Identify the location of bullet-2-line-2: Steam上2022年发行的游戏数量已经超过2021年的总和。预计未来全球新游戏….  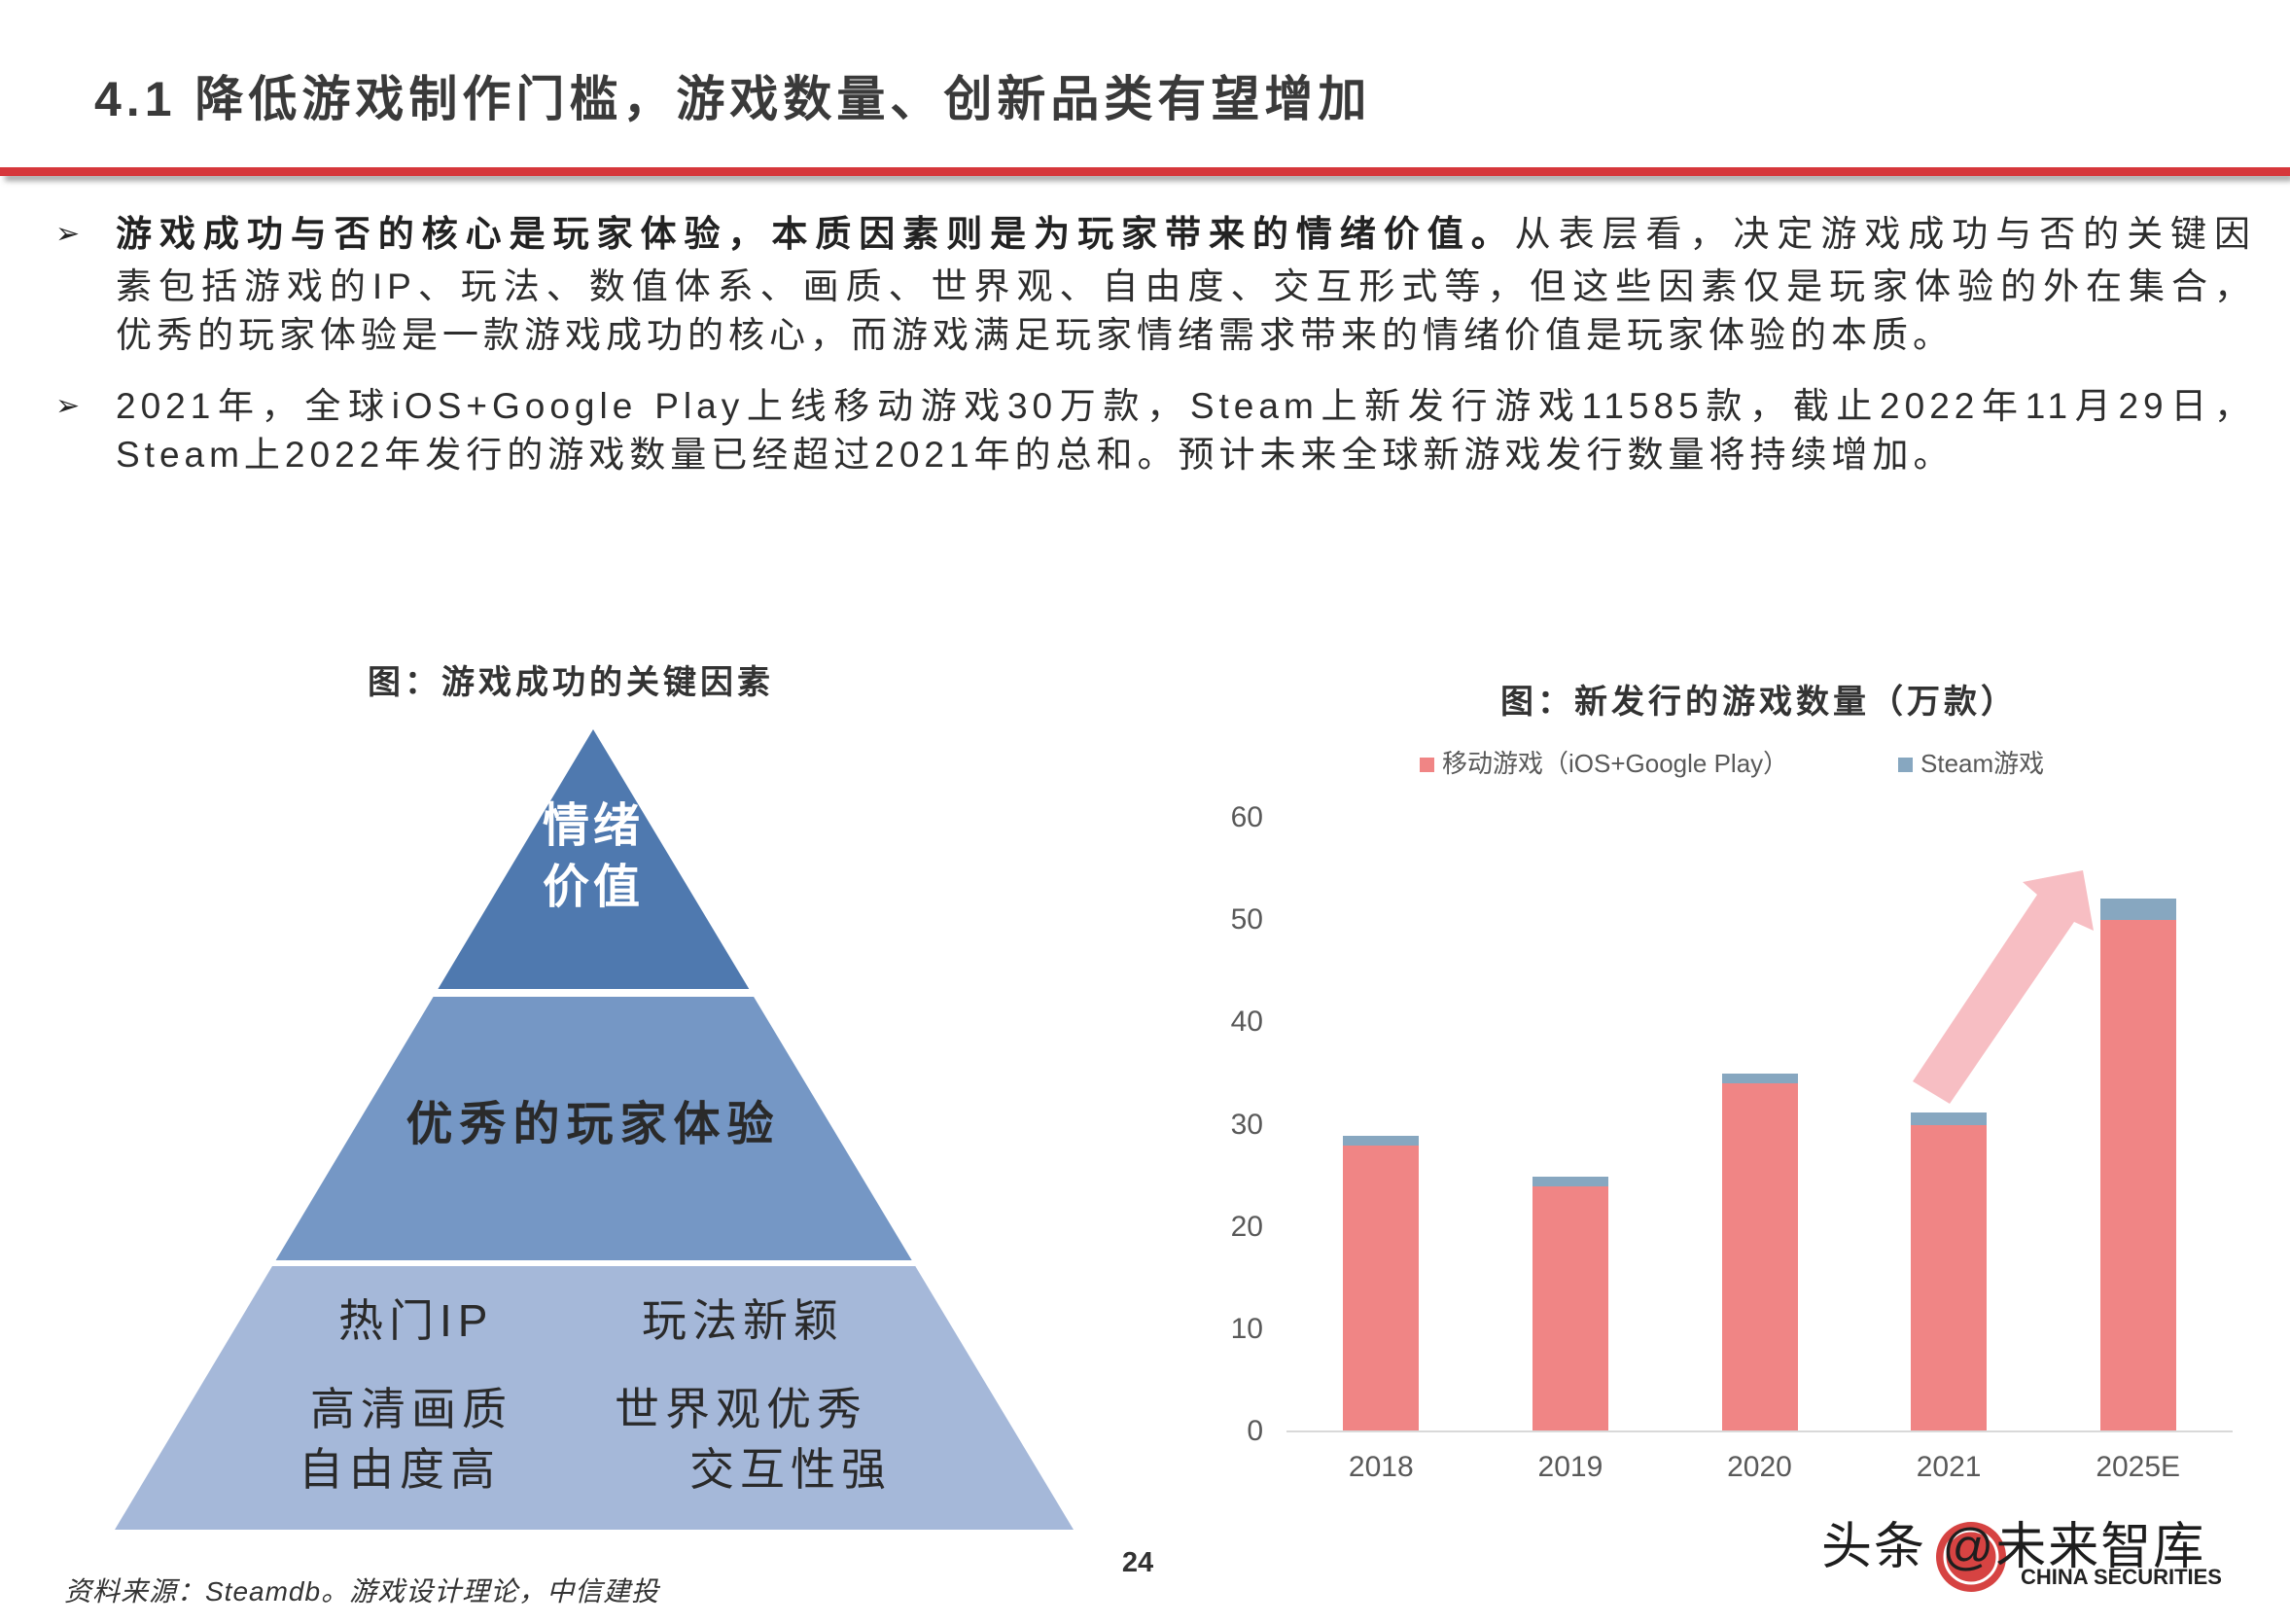
(1035, 455).